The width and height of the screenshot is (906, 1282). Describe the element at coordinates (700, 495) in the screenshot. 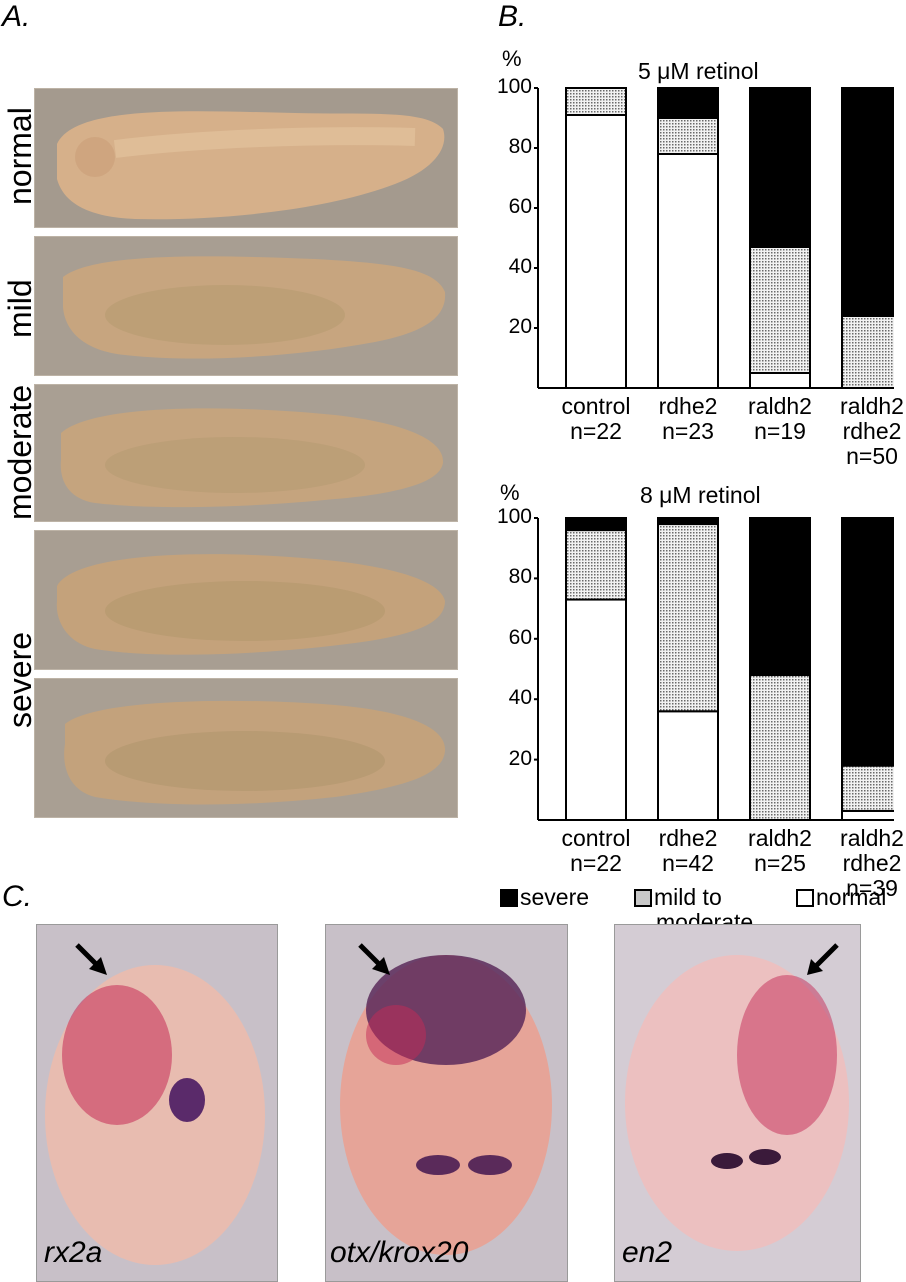

I see `chart2-title: 8 μM retinol` at that location.